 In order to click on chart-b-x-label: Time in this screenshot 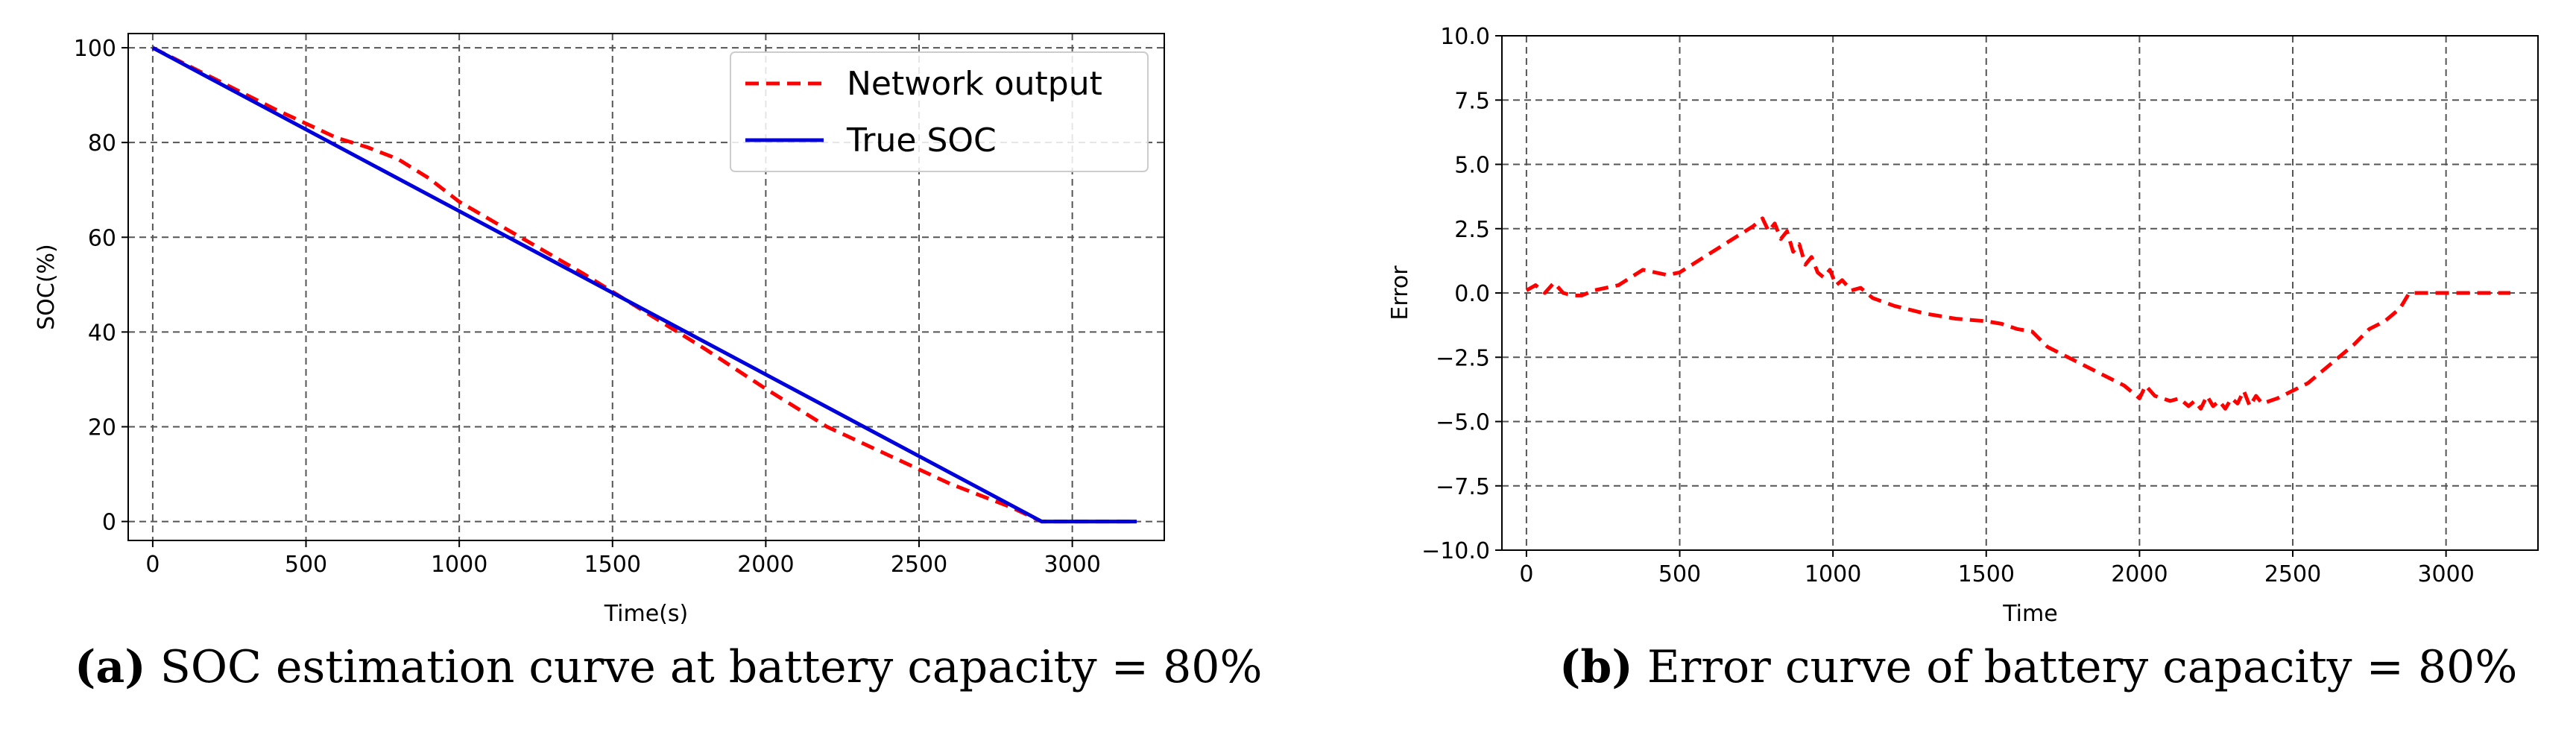, I will do `click(2029, 614)`.